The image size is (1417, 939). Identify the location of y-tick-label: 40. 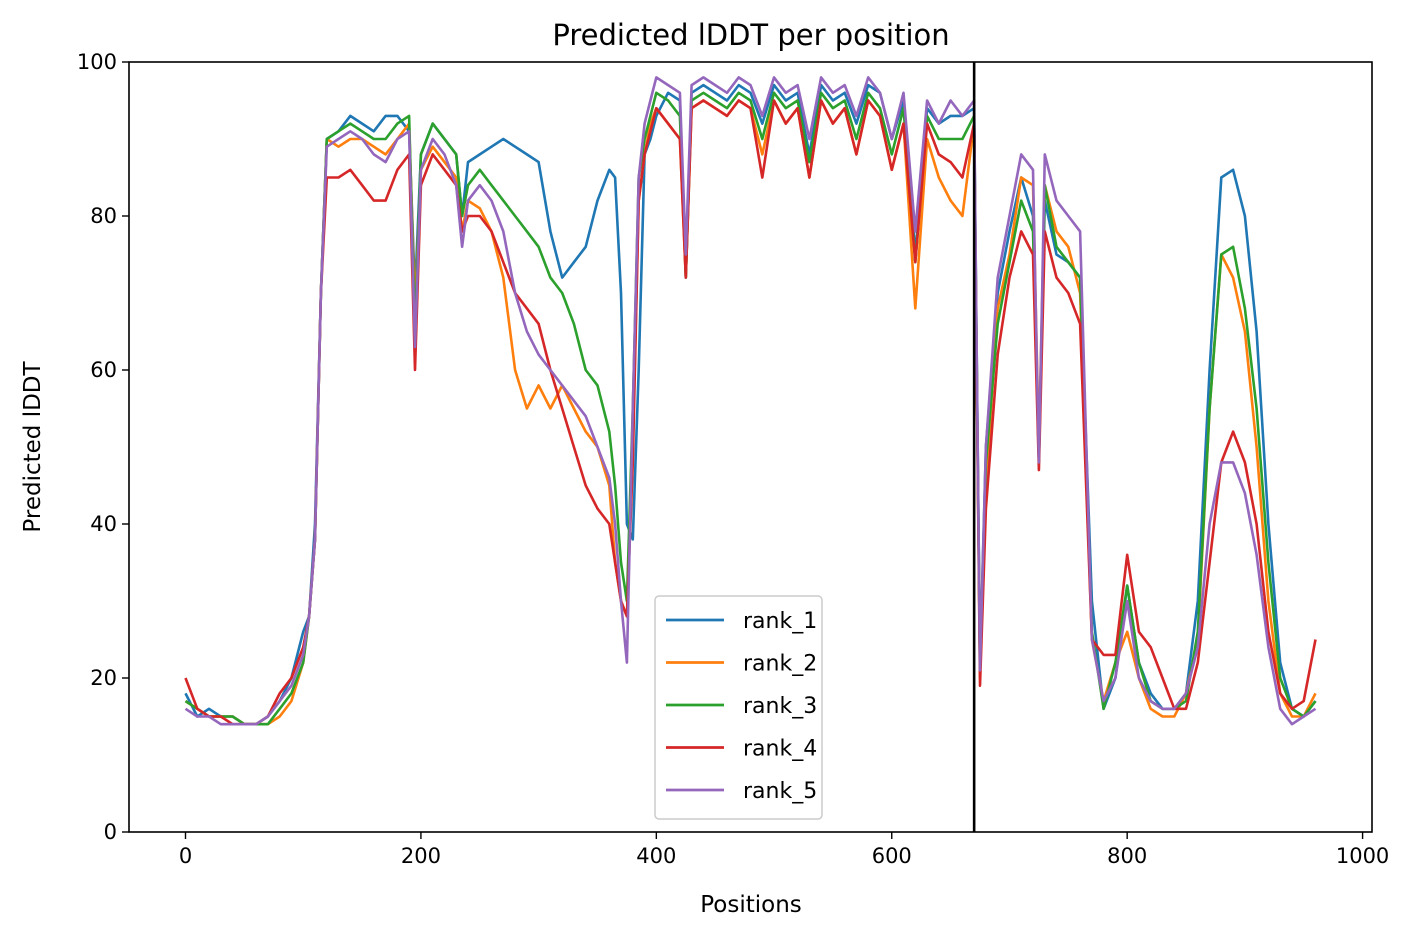
(103, 524).